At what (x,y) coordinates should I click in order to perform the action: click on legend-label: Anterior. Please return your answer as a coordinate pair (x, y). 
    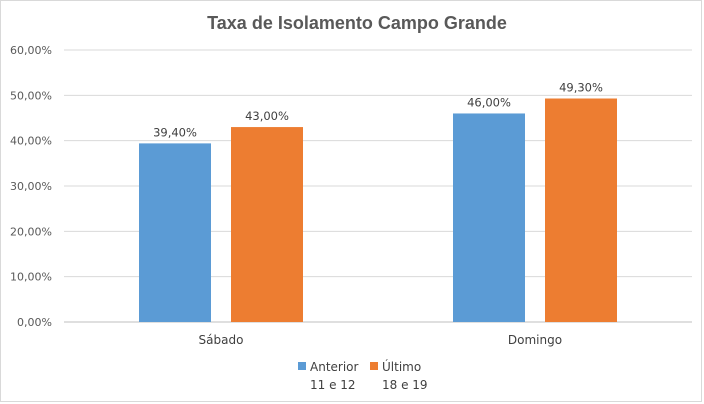
    Looking at the image, I should click on (334, 367).